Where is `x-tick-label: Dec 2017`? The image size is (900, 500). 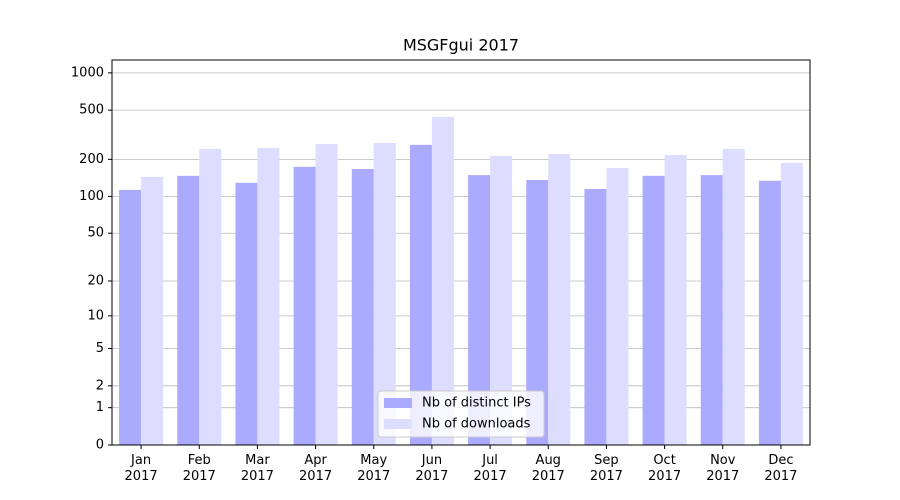
x-tick-label: Dec 2017 is located at coordinates (781, 468).